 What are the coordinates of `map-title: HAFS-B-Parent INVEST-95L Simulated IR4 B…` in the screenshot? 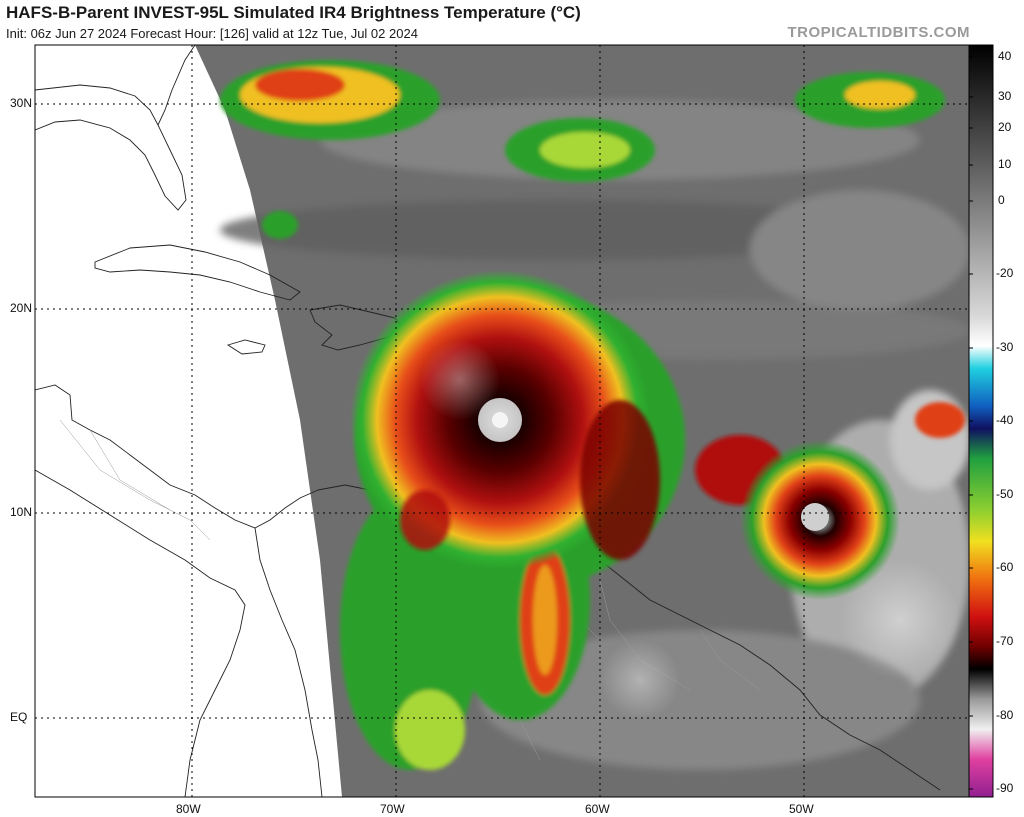 It's located at (293, 12).